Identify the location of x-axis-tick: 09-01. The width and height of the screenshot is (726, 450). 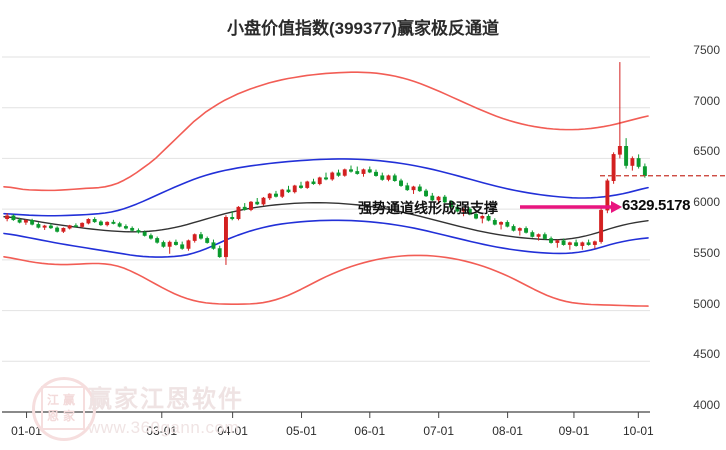
(574, 431).